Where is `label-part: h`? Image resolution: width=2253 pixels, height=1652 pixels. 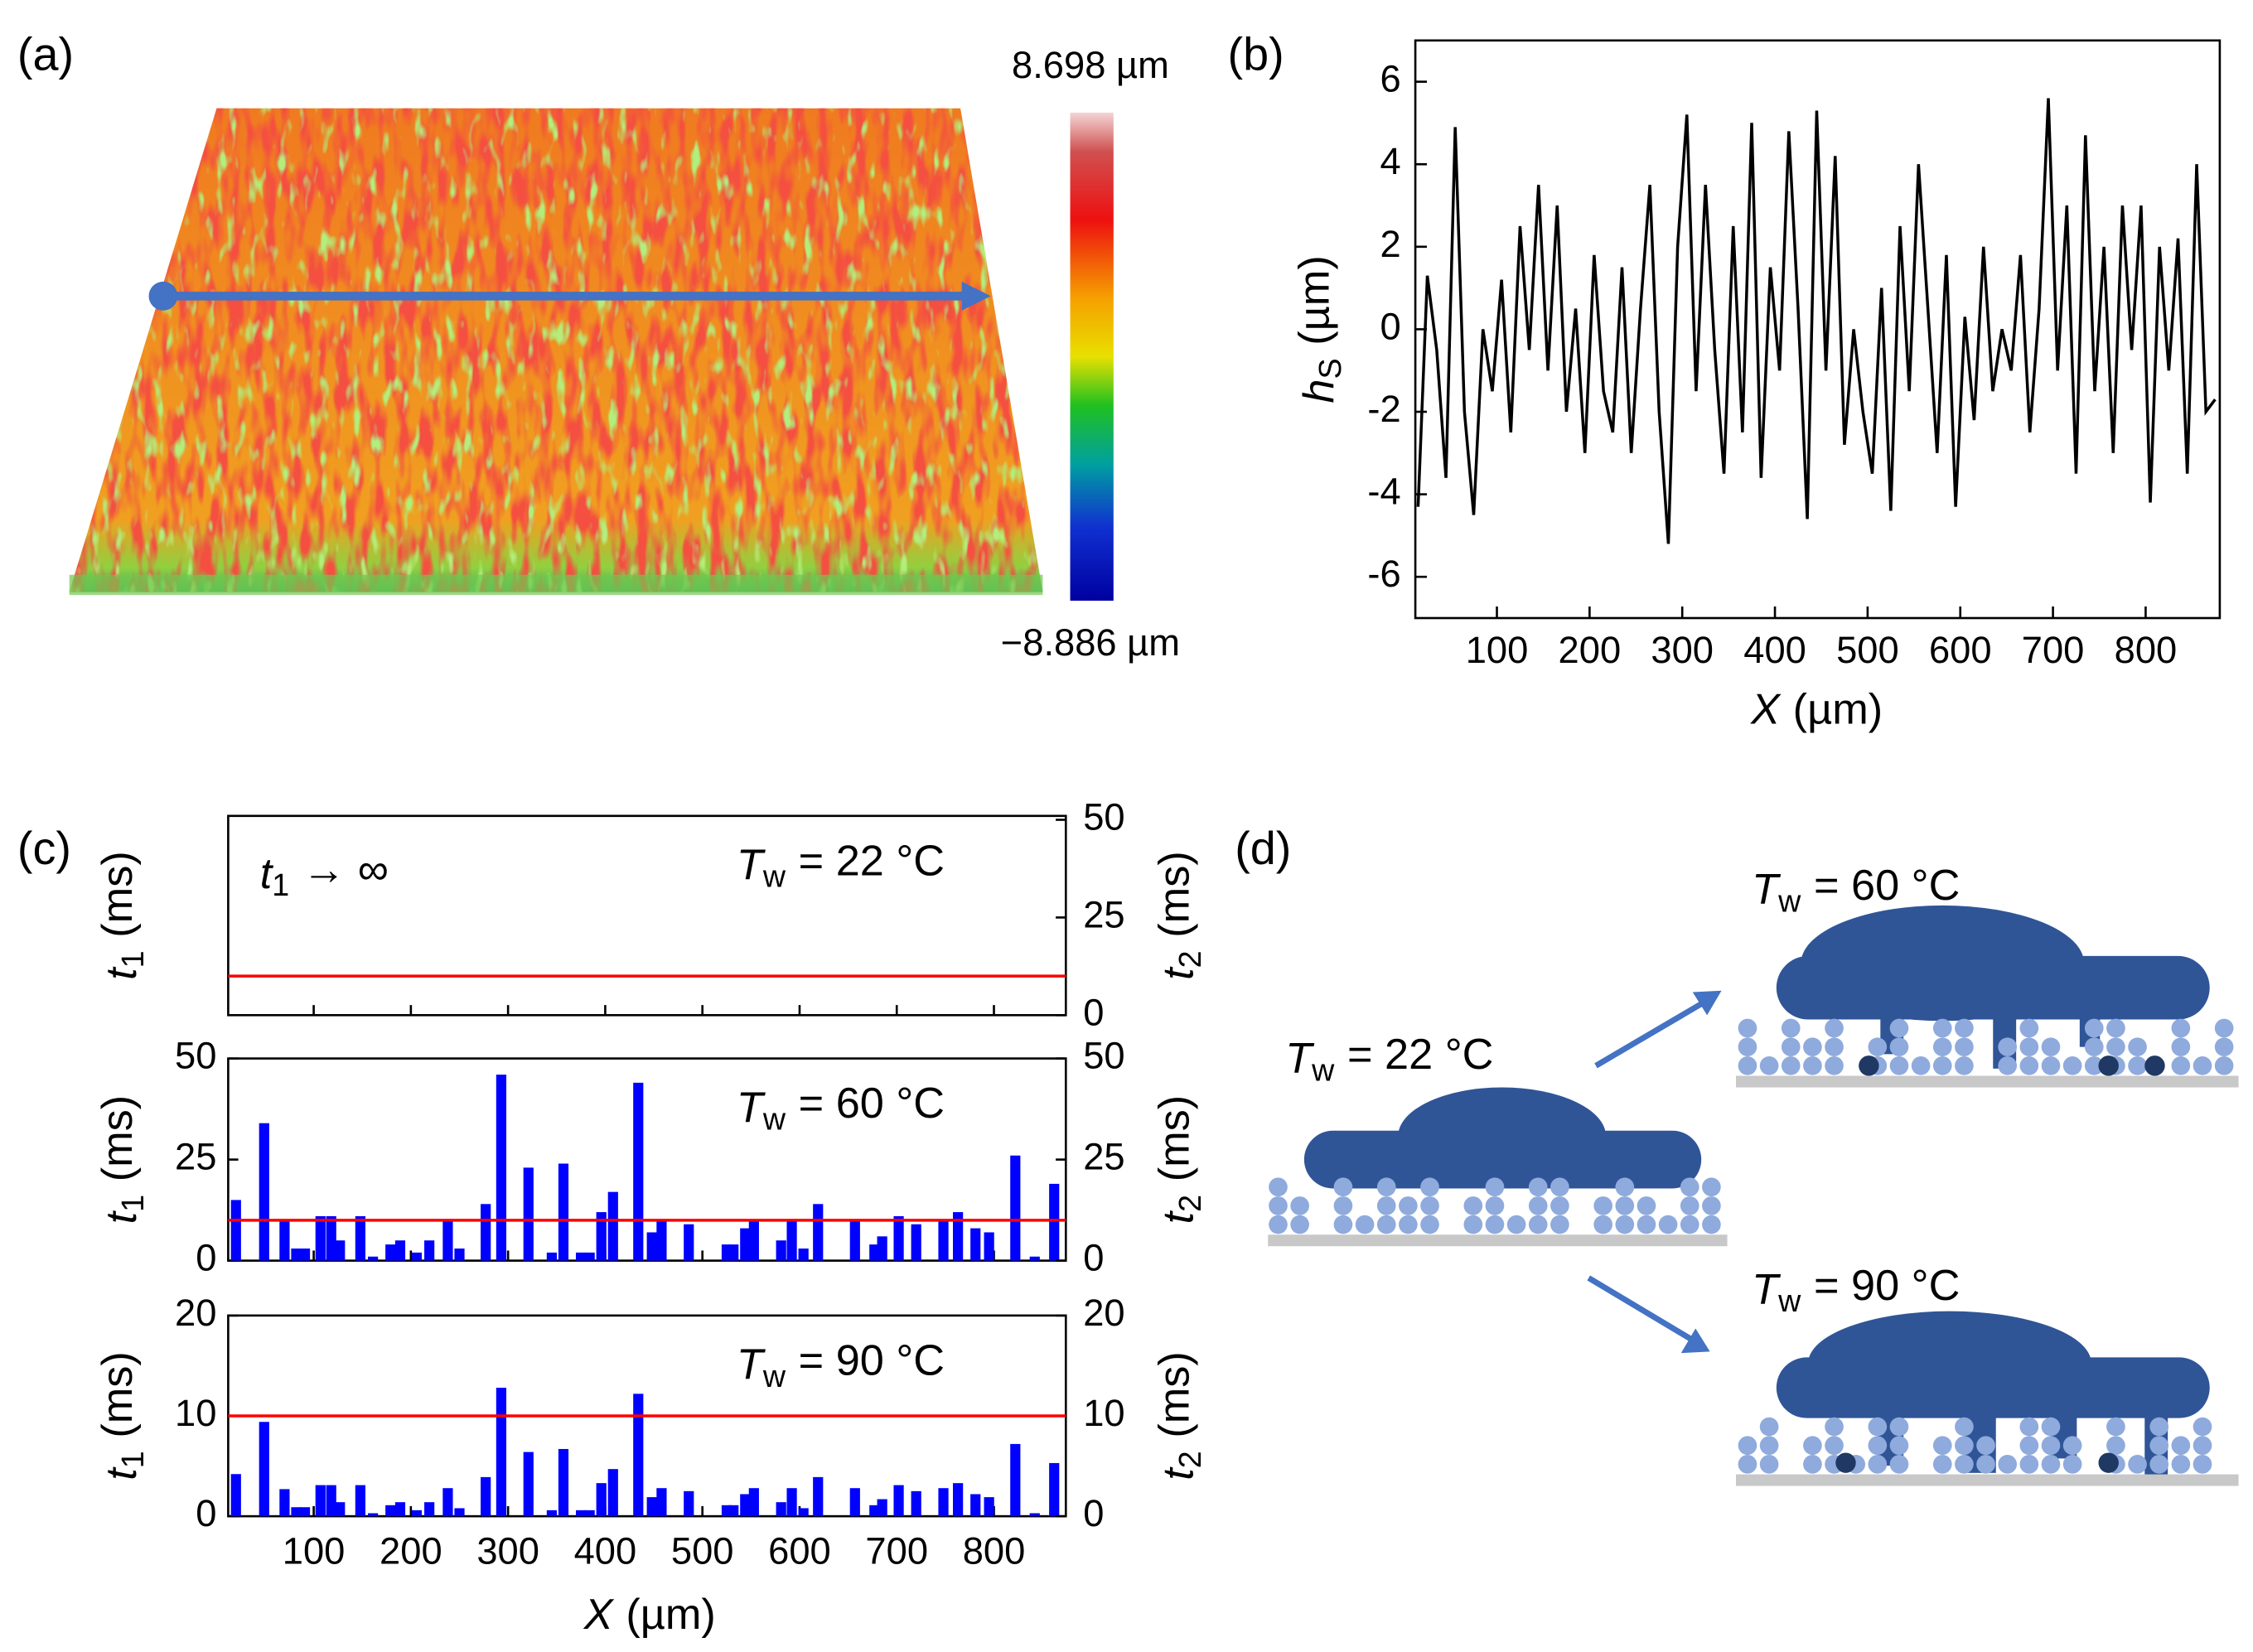 label-part: h is located at coordinates (1319, 391).